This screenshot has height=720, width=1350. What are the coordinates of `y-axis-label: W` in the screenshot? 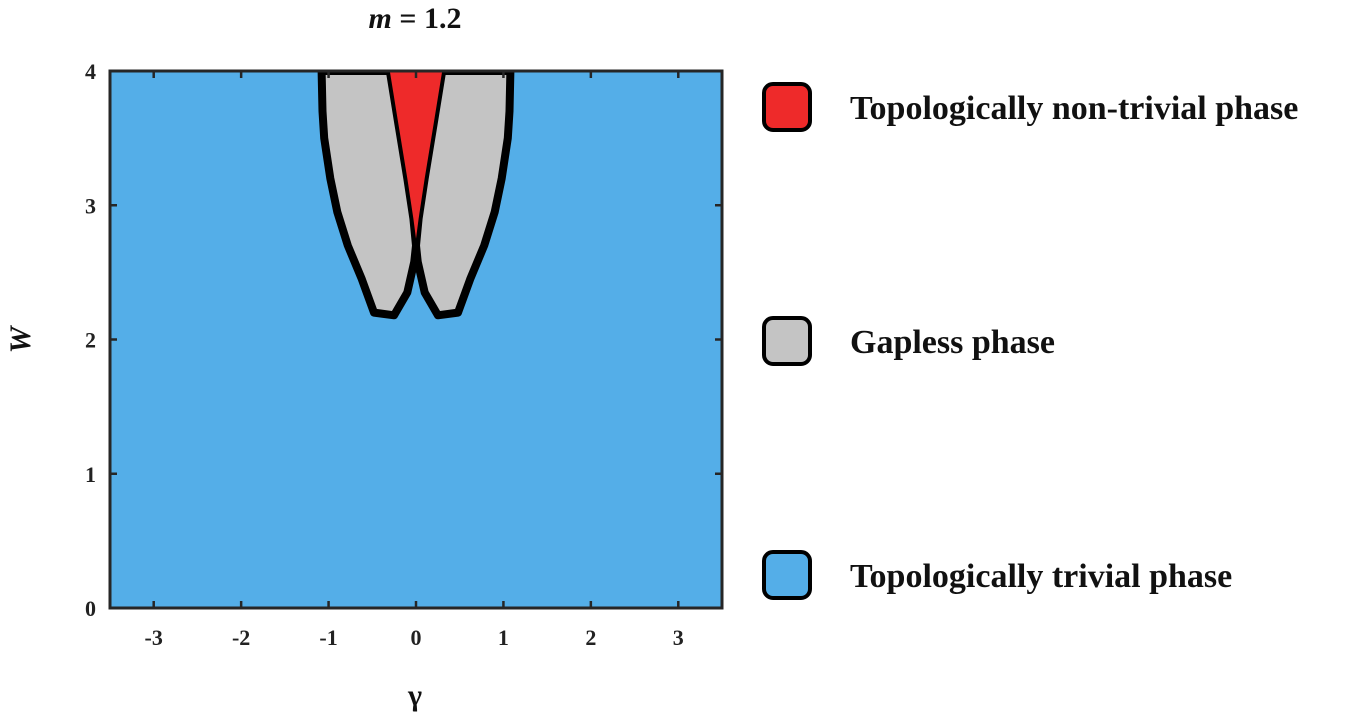 It's located at (20, 338).